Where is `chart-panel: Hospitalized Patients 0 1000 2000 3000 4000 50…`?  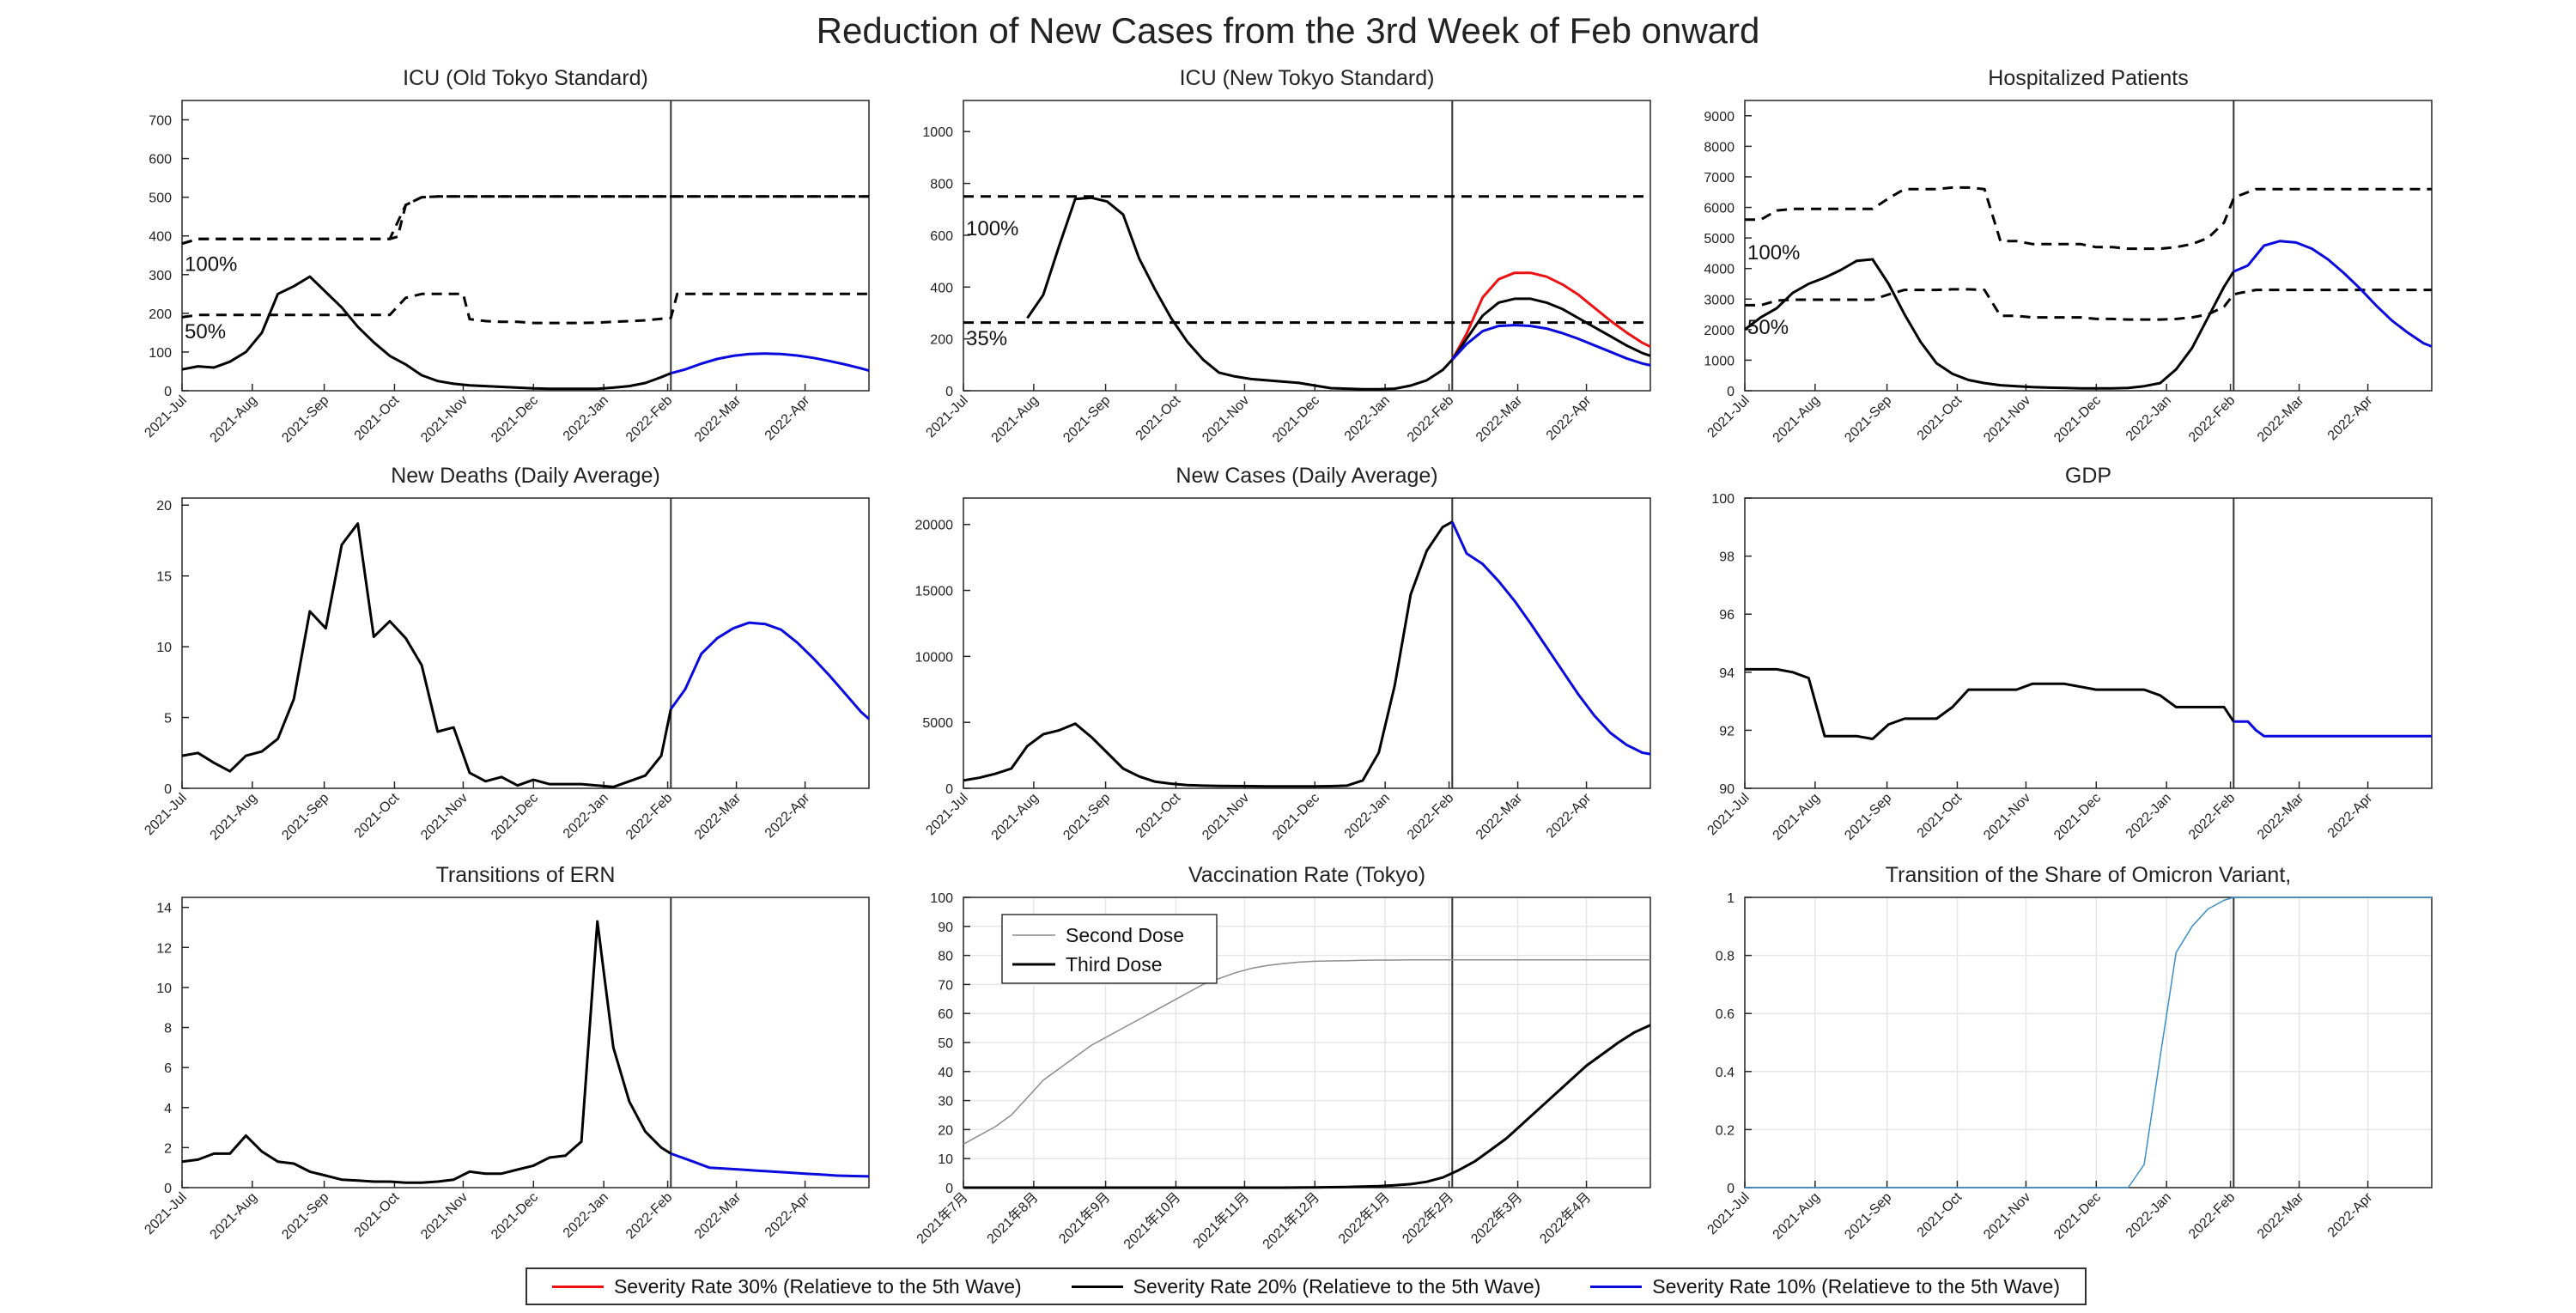 chart-panel: Hospitalized Patients 0 1000 2000 3000 4000 50… is located at coordinates (2068, 256).